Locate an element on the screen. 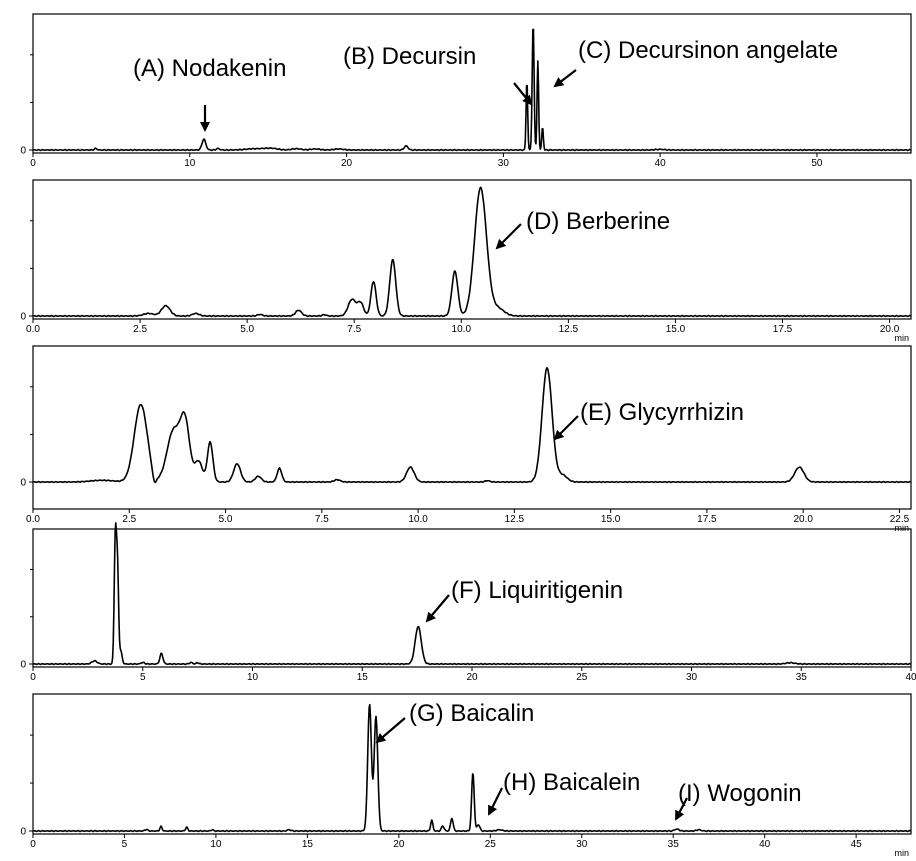  peak-annotation-label: (B) Decursin is located at coordinates (409, 56).